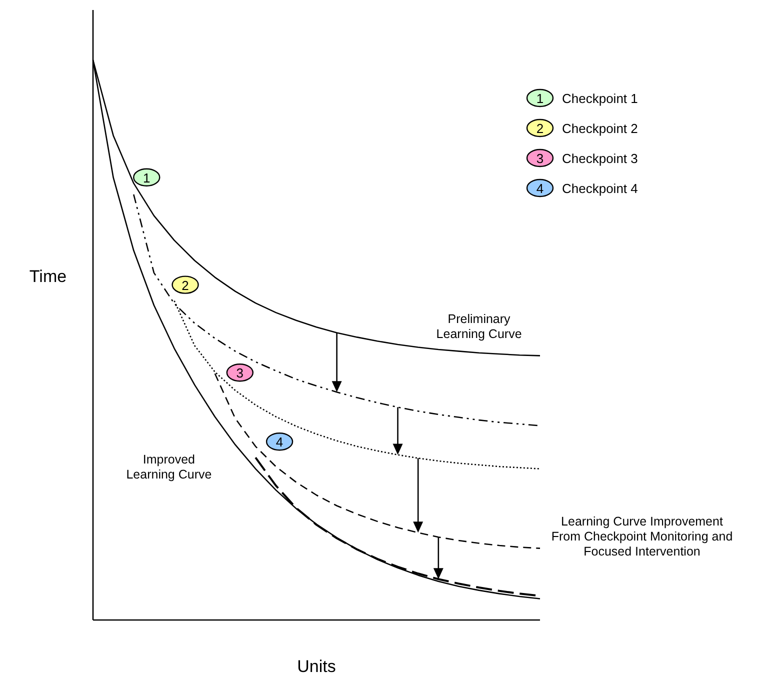 The height and width of the screenshot is (696, 781). What do you see at coordinates (48, 276) in the screenshot?
I see `y-axis-title: Time` at bounding box center [48, 276].